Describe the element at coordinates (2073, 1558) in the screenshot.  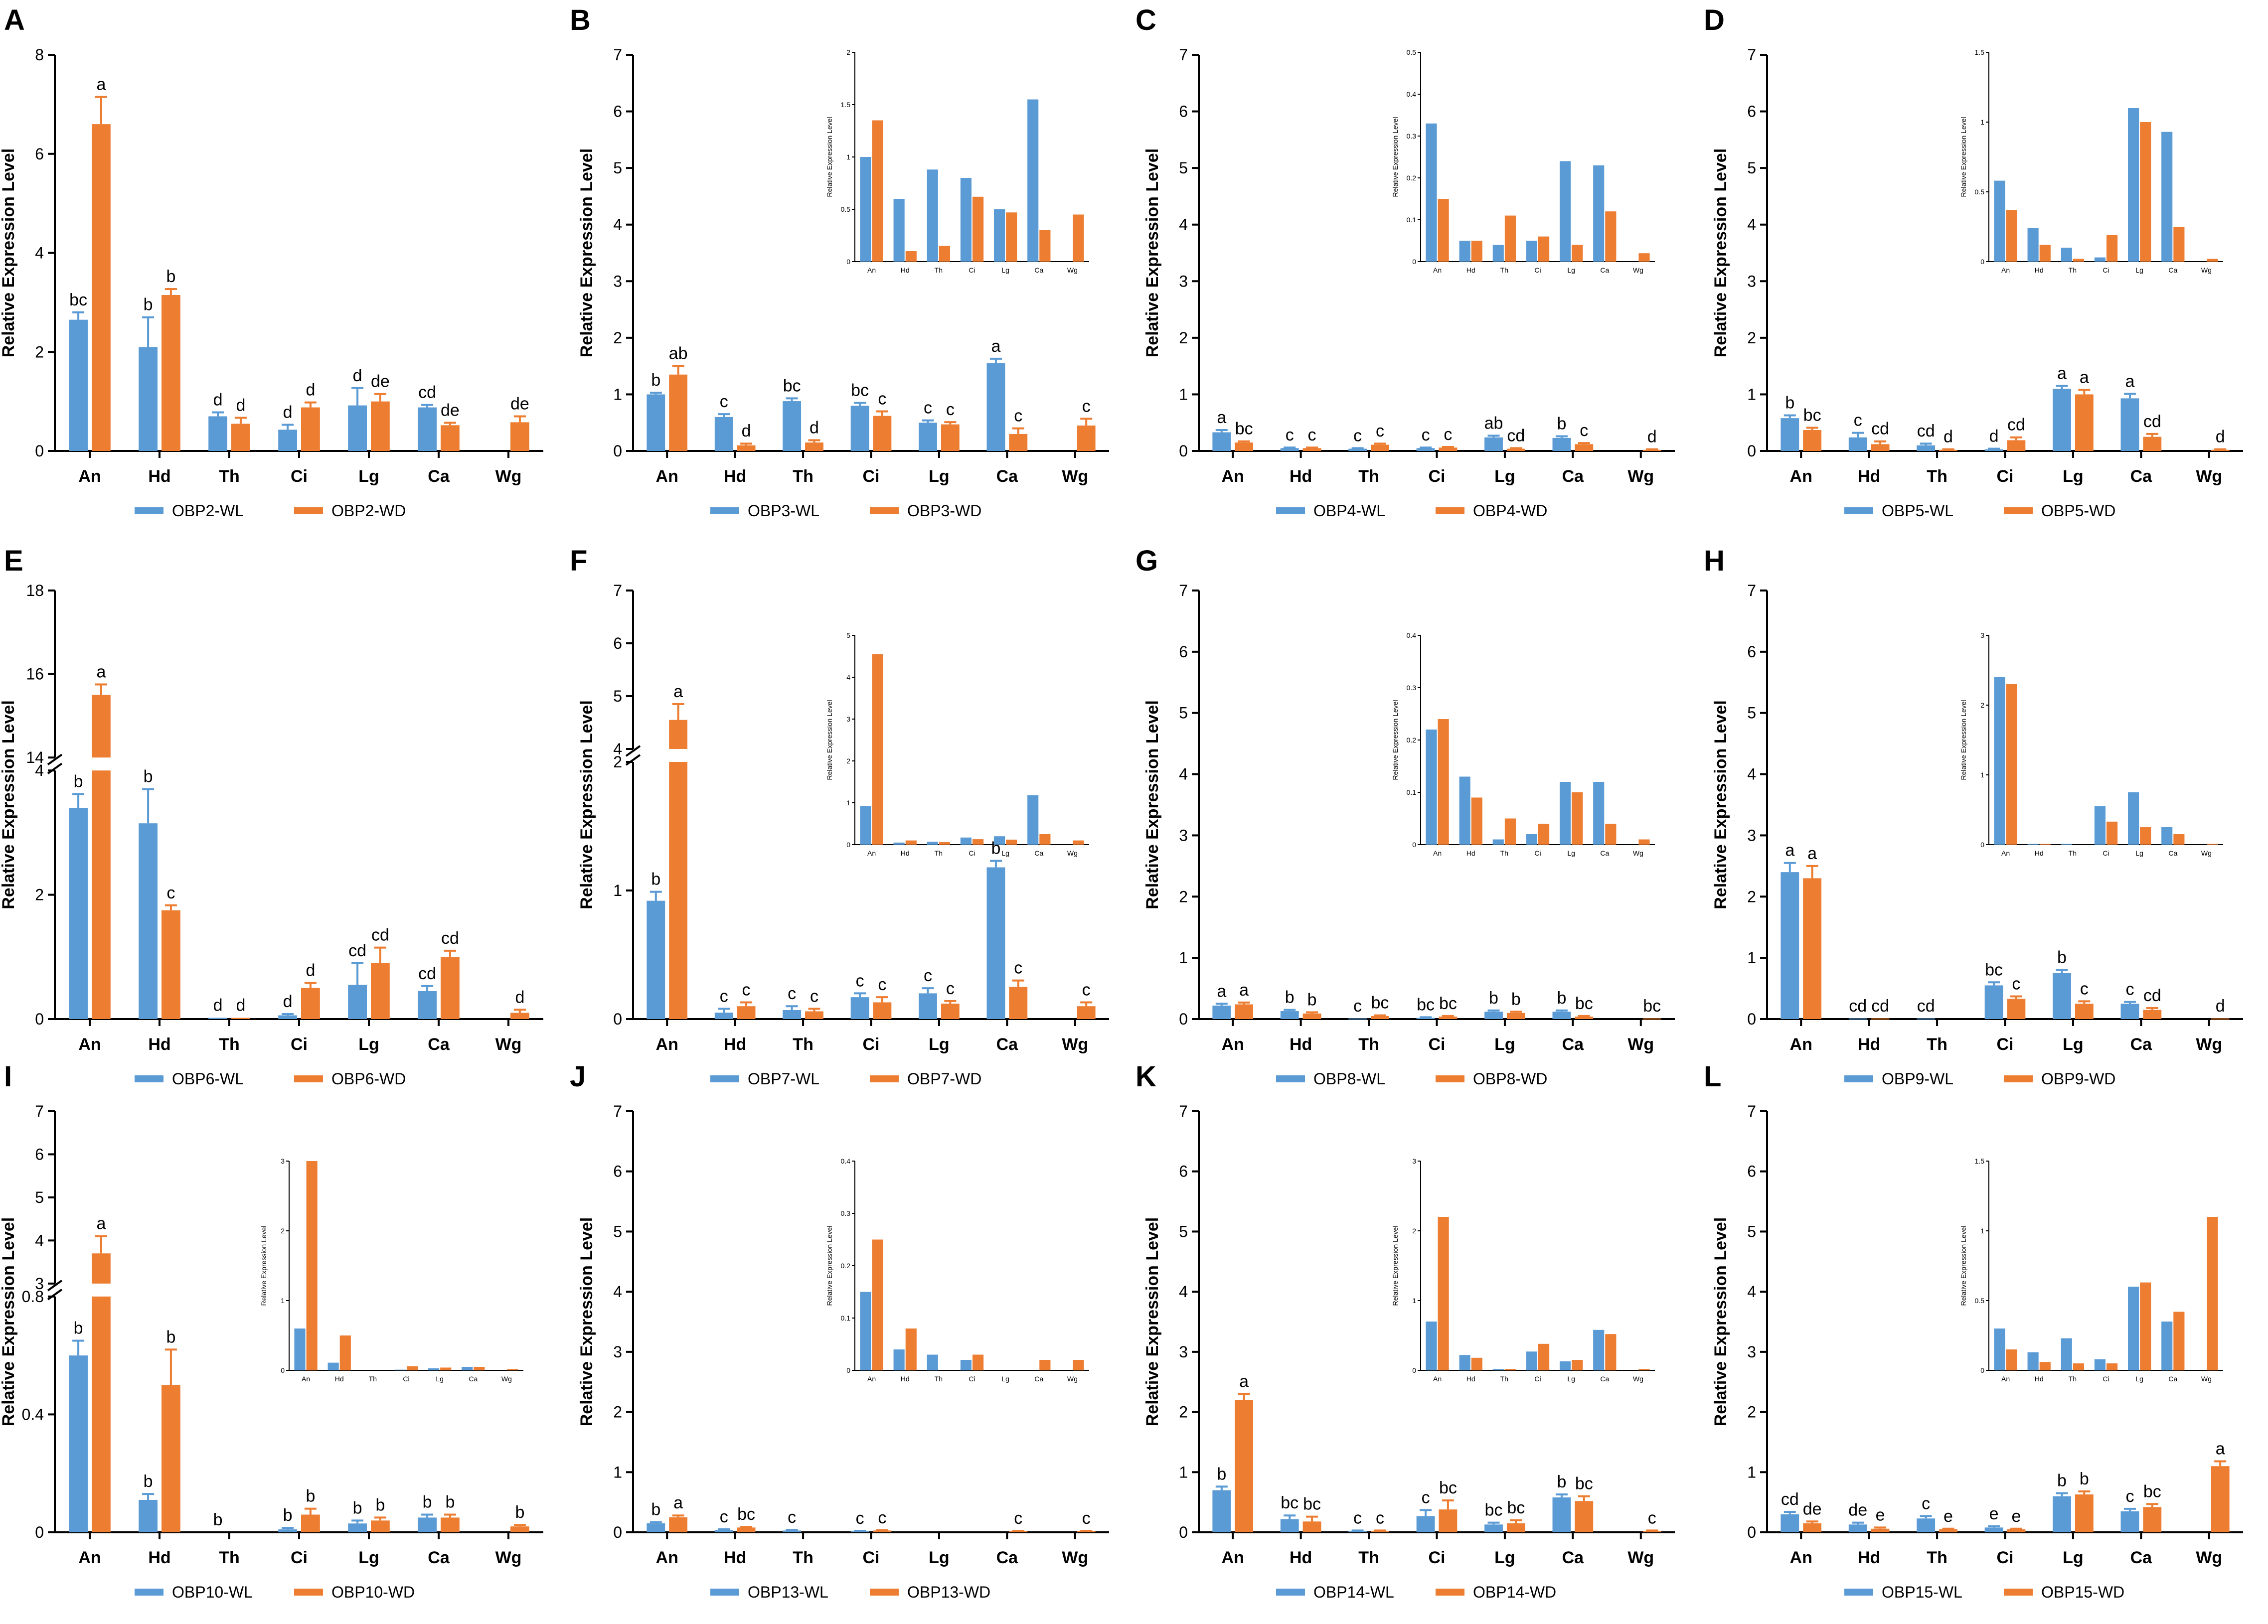
I see `x-tick-label: Lg` at that location.